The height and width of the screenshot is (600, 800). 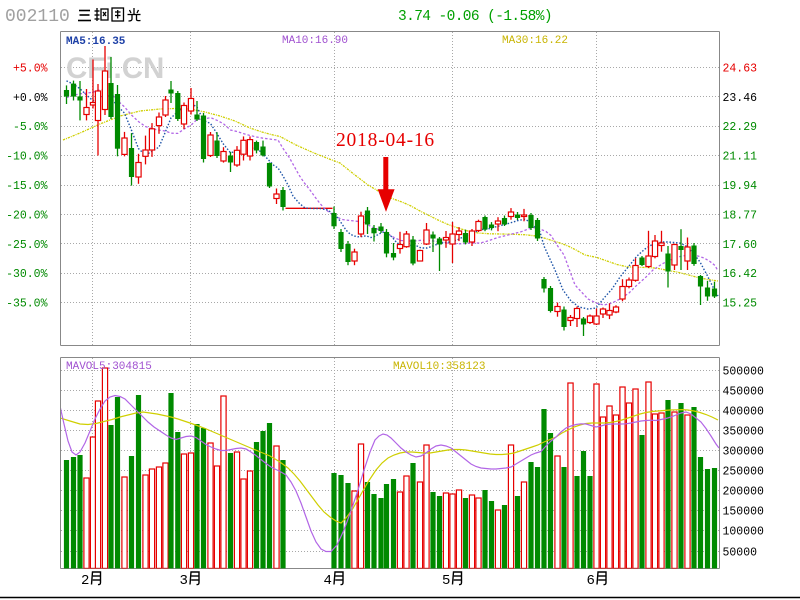 I want to click on svg-text: -15.0%, so click(x=27, y=186).